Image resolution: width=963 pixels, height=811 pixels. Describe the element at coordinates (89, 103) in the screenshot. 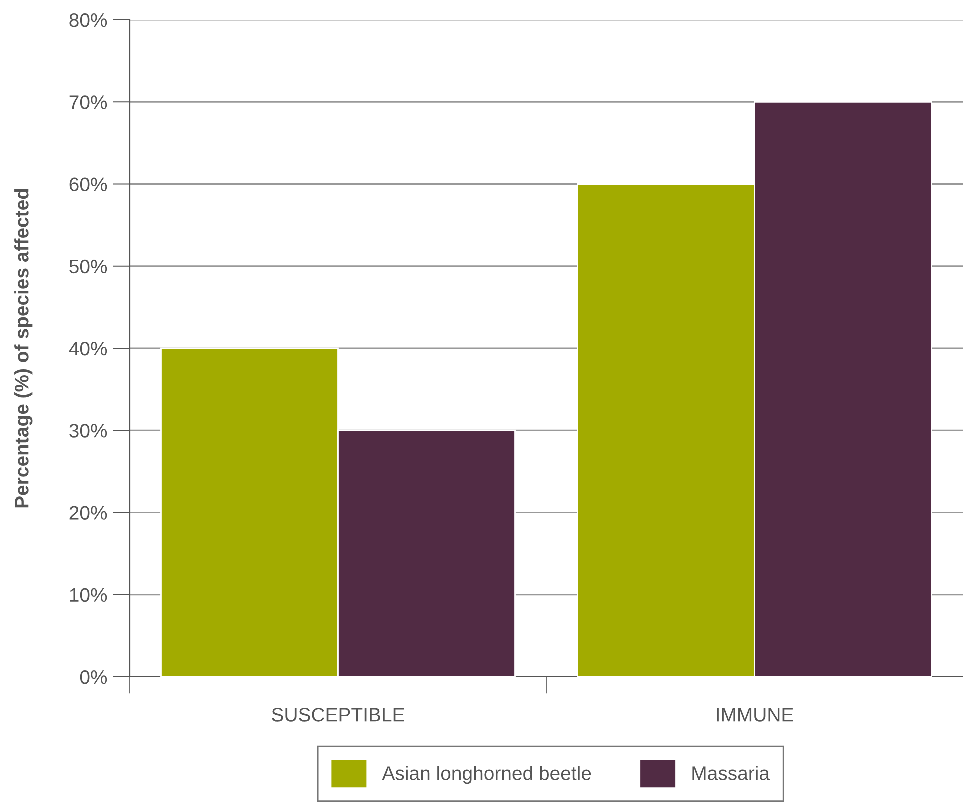

I see `y-tick-label: 70%` at that location.